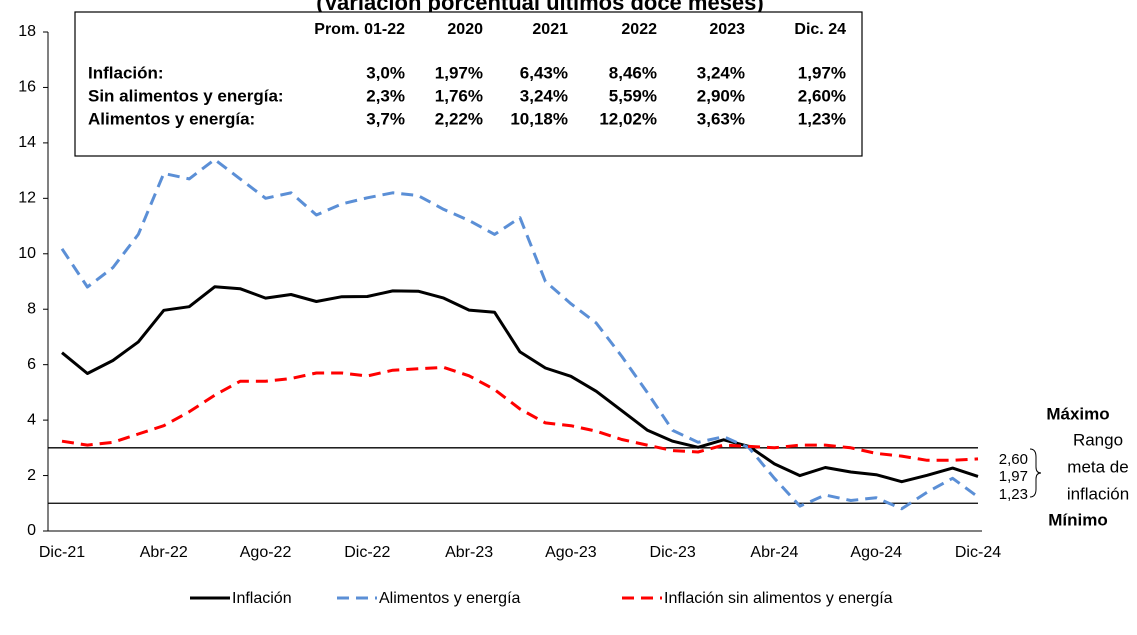 This screenshot has height=635, width=1137. I want to click on reference-label: Mínimo, so click(1078, 519).